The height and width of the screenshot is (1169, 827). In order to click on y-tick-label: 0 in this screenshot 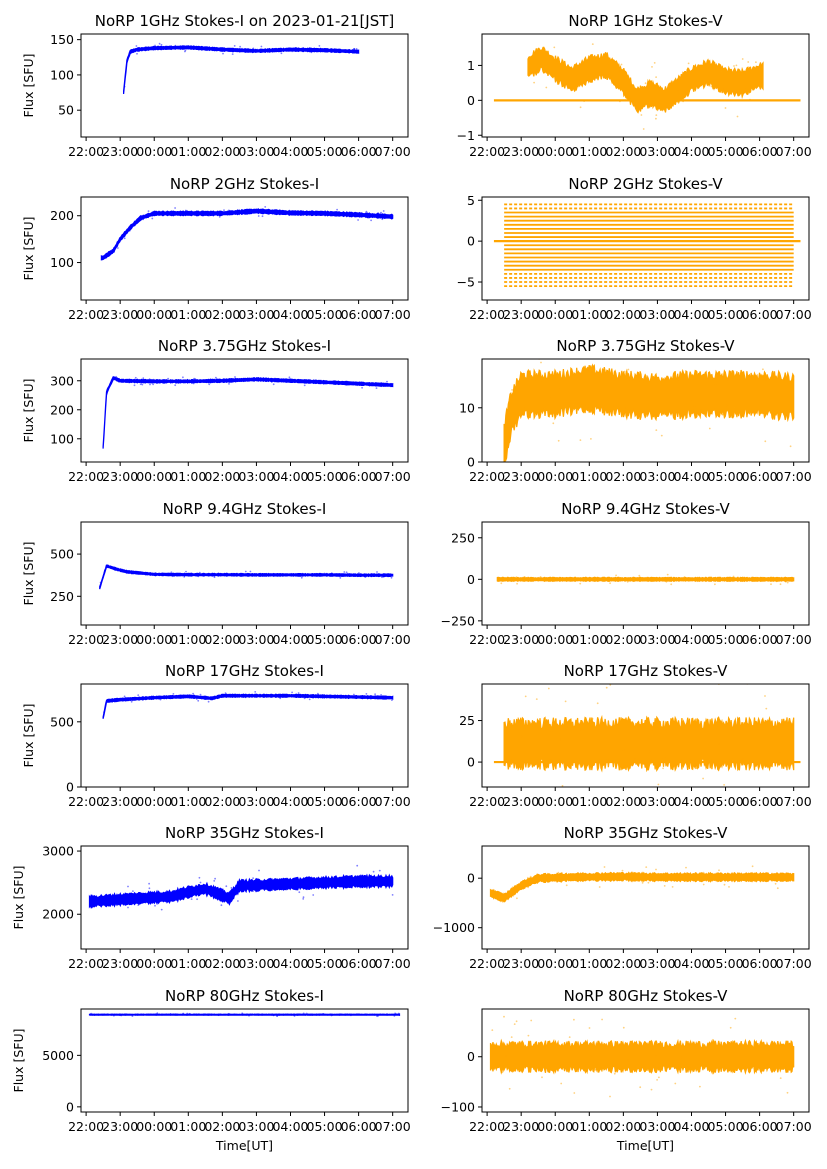, I will do `click(471, 241)`.